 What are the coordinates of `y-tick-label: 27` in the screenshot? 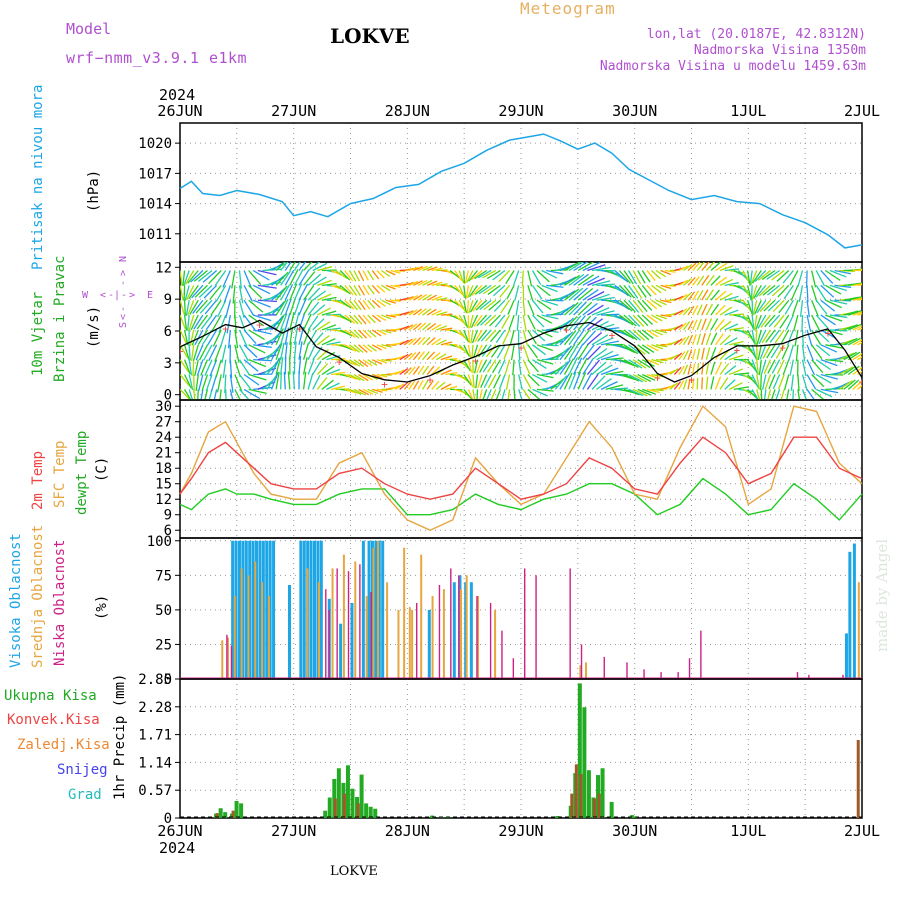 It's located at (163, 423).